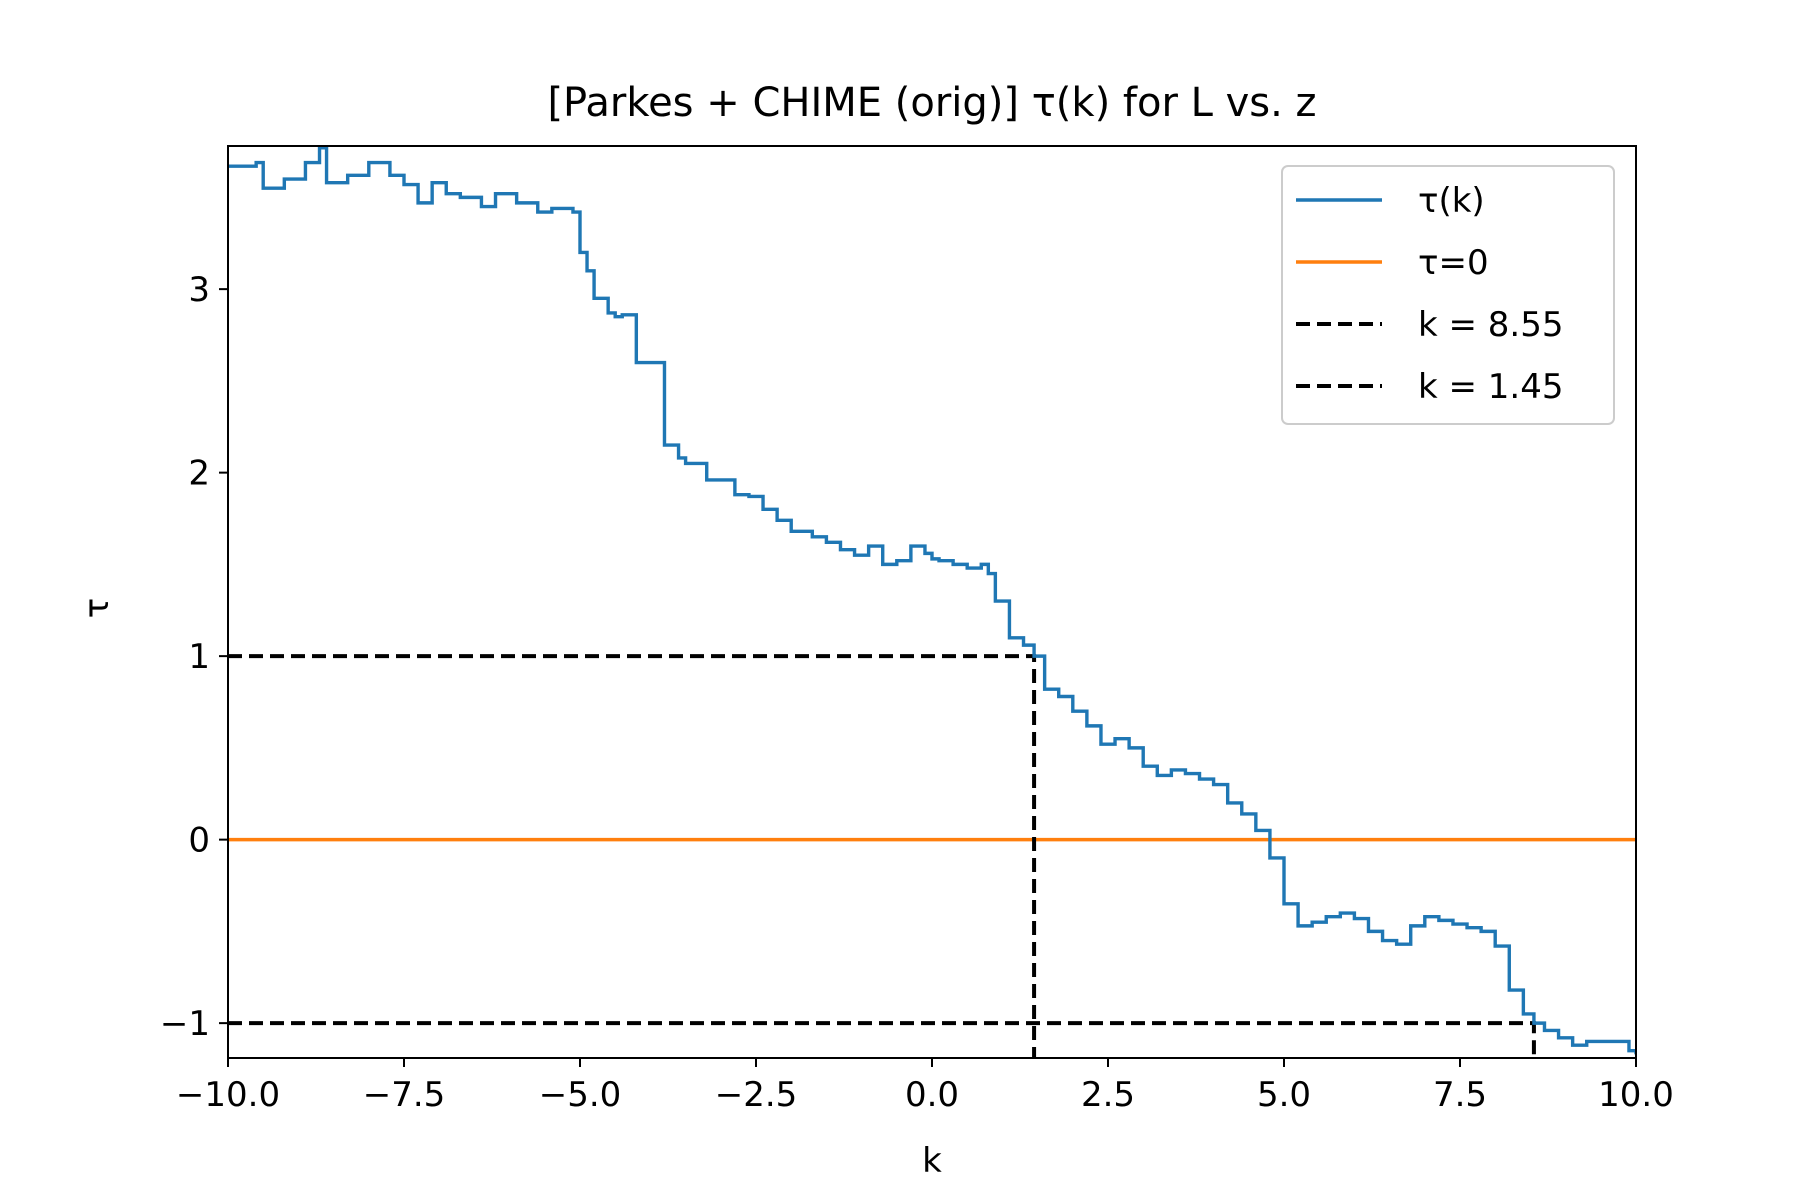 This screenshot has height=1200, width=1800. What do you see at coordinates (199, 657) in the screenshot?
I see `y-tick-label: 1` at bounding box center [199, 657].